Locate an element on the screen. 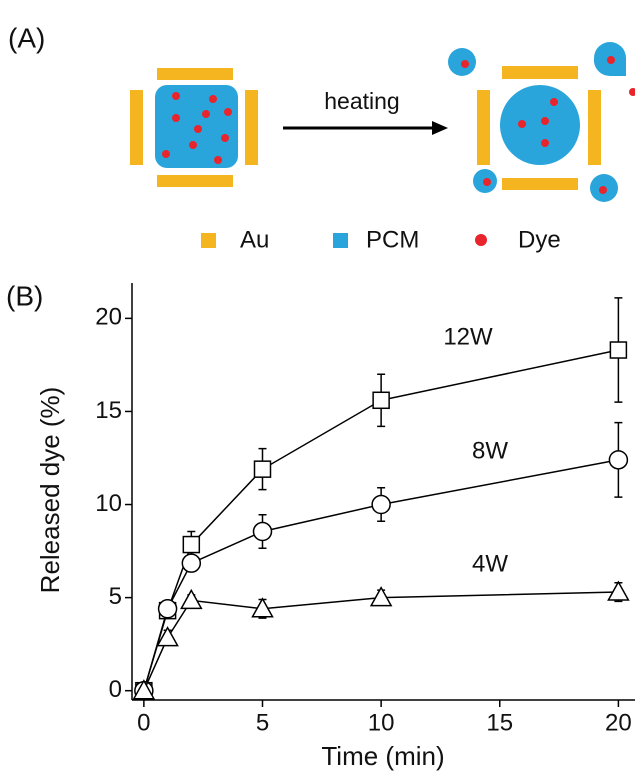  x-tick-label: 5 is located at coordinates (262, 722).